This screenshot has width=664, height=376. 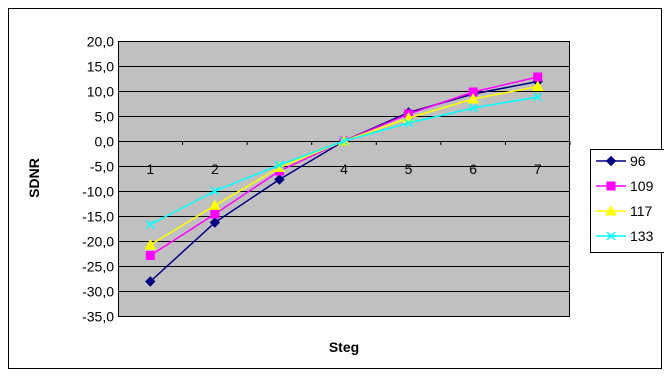 I want to click on x-tick-label: 1, so click(x=150, y=169).